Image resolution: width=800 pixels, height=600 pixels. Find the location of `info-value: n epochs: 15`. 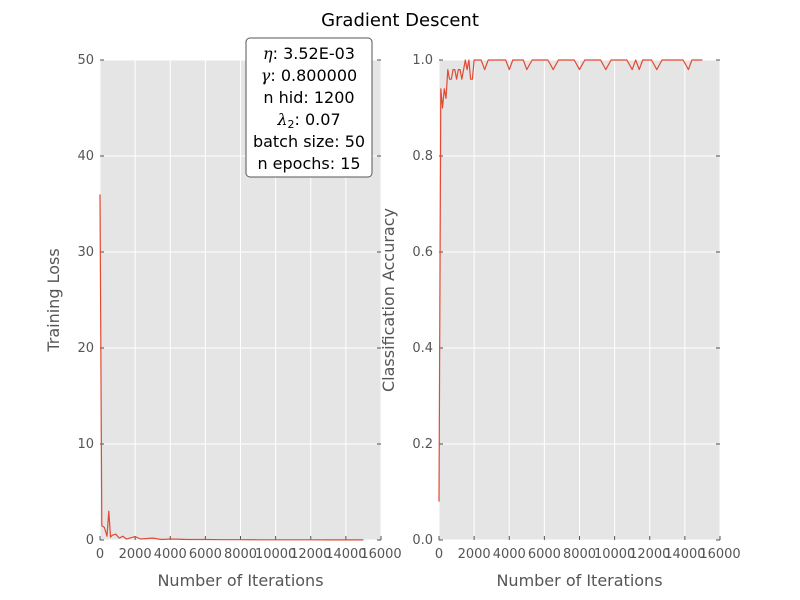

info-value: n epochs: 15 is located at coordinates (308, 163).